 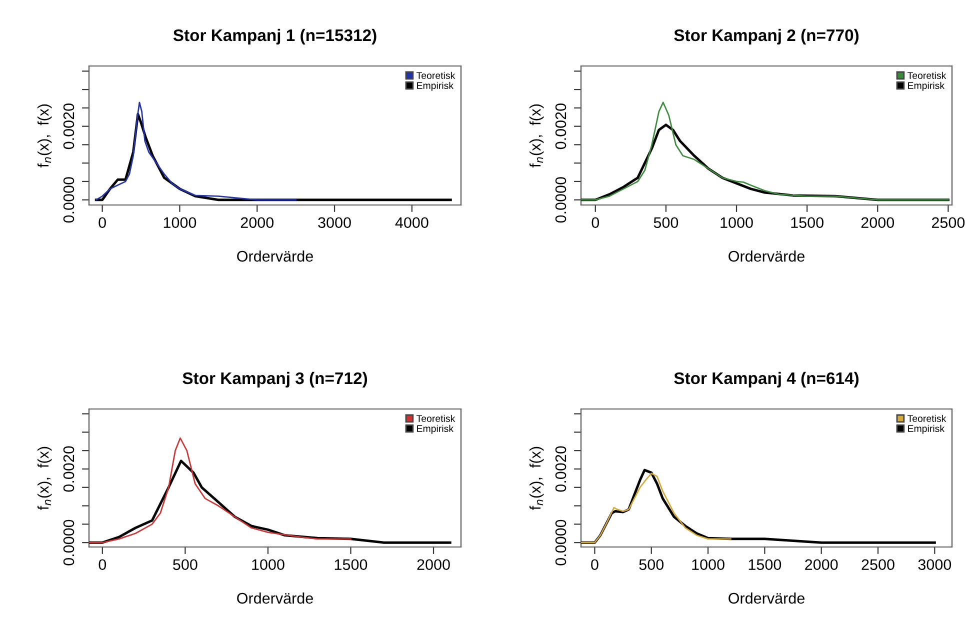 What do you see at coordinates (766, 36) in the screenshot?
I see `chart-title: Stor Kampanj 2 (n=770)` at bounding box center [766, 36].